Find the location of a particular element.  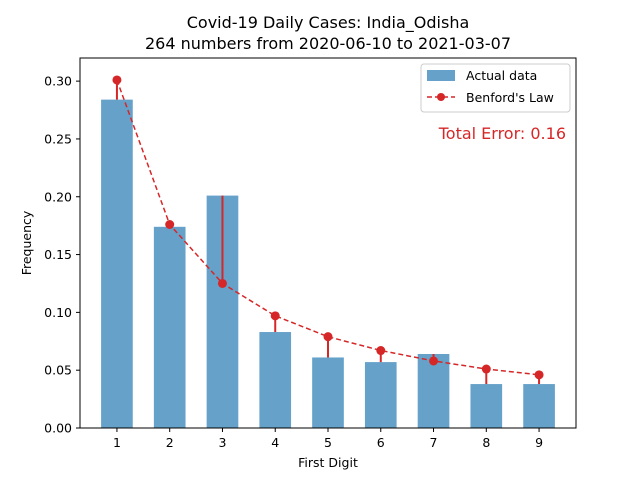

y-tick-label: 0.15 is located at coordinates (58, 254).